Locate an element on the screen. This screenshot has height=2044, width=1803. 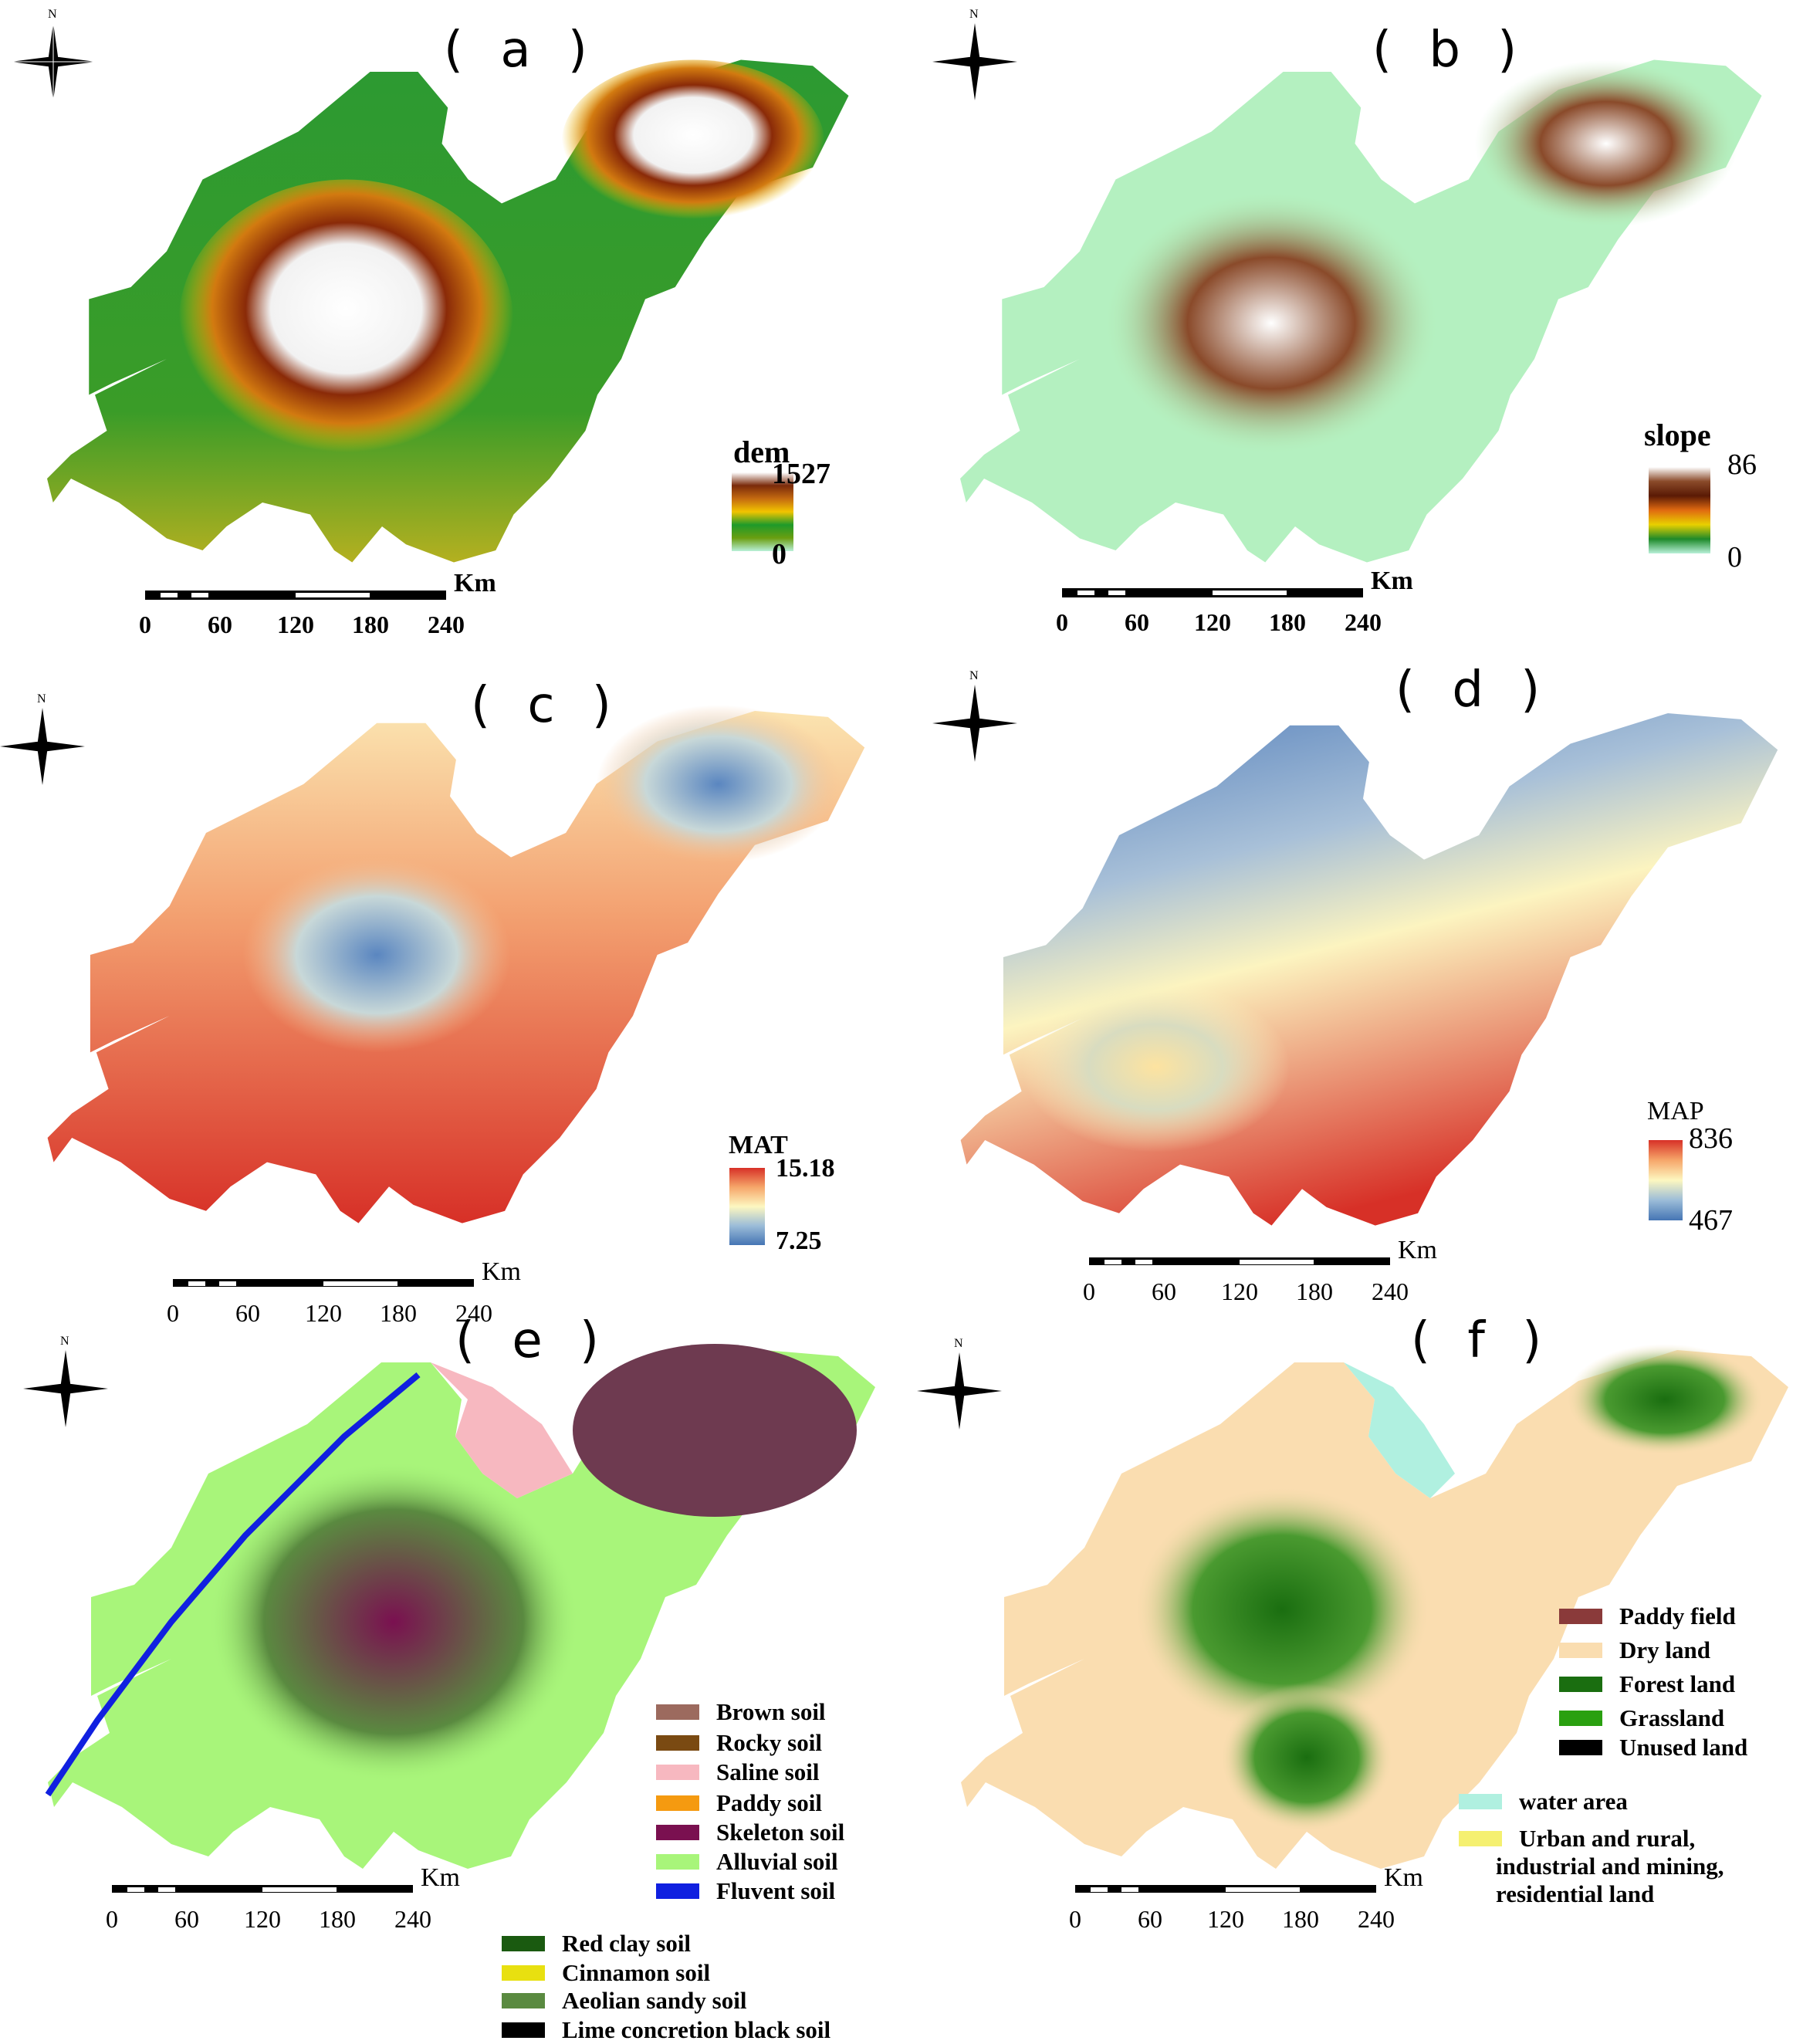
legend-min-dem: 0 is located at coordinates (779, 554).